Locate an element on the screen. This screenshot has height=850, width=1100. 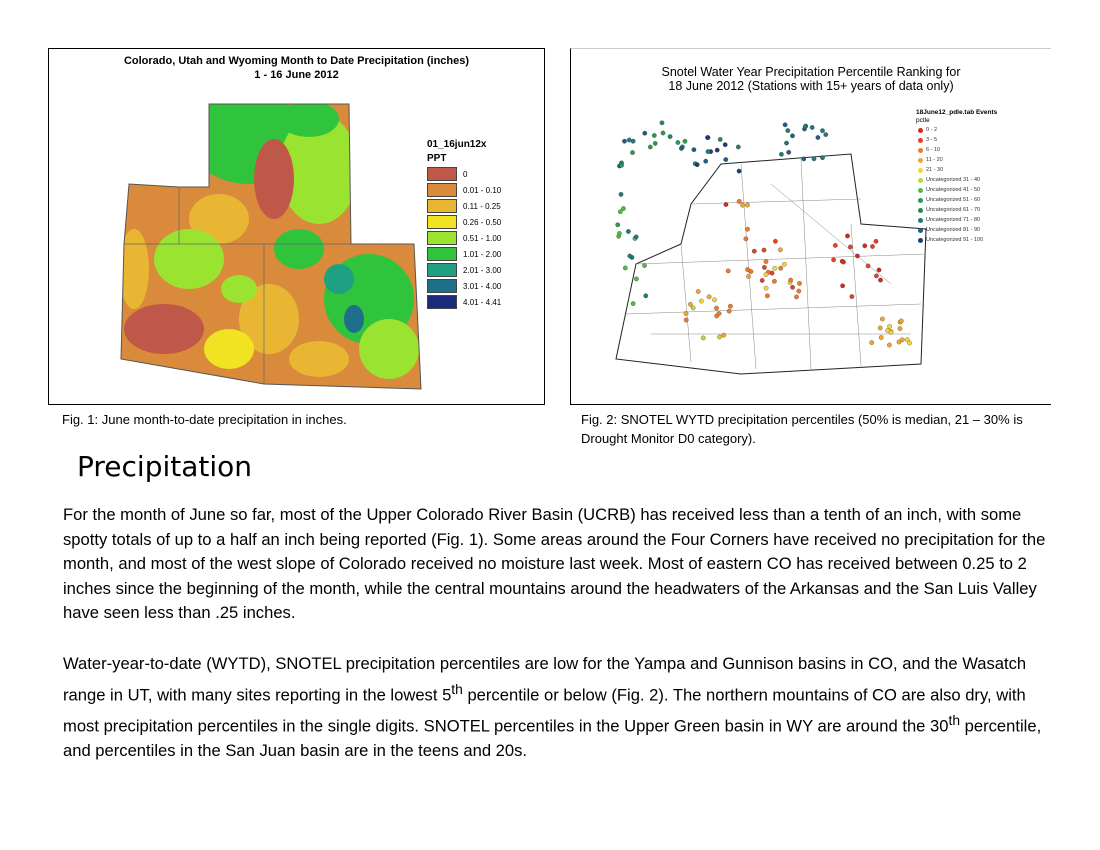
fig1-legend-item: 0.01 - 0.10 is located at coordinates (464, 190).